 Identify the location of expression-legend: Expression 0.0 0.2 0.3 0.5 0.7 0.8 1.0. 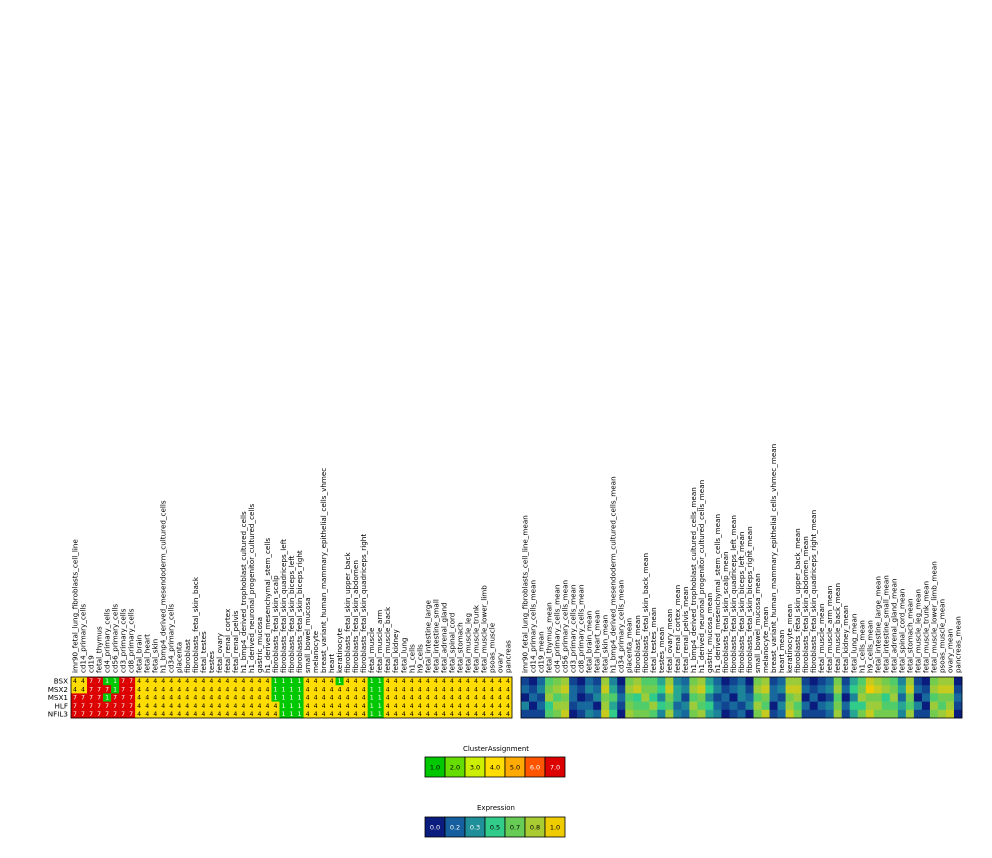
(495, 821).